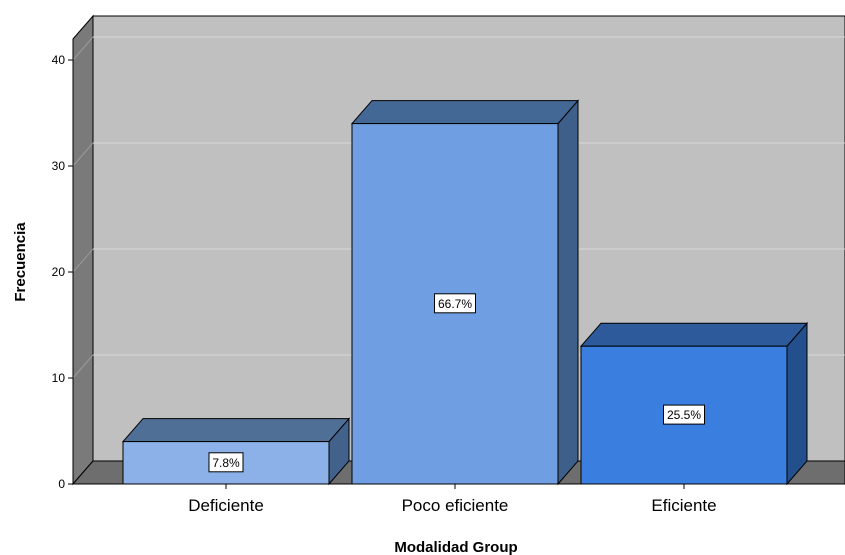  What do you see at coordinates (61, 484) in the screenshot?
I see `y-tick-label: 0` at bounding box center [61, 484].